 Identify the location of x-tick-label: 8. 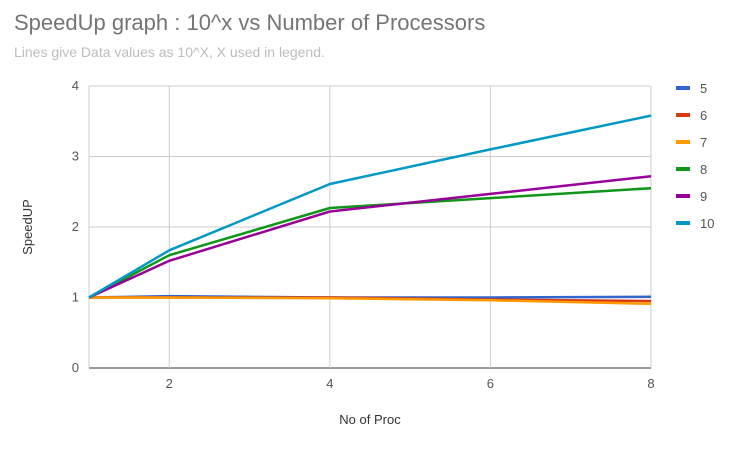
(650, 383).